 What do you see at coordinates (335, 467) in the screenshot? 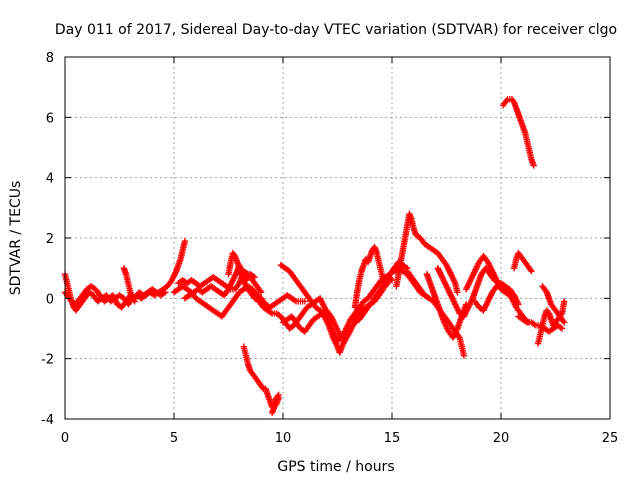
I see `x-axis-label: GPS time / hours` at bounding box center [335, 467].